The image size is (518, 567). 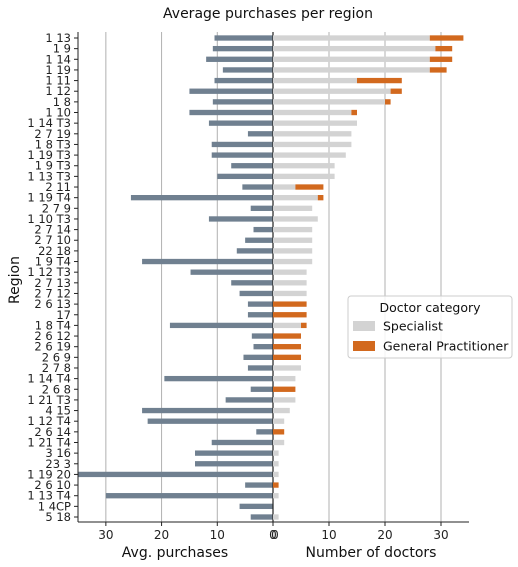 What do you see at coordinates (58, 187) in the screenshot?
I see `y-tick-label: 2 11` at bounding box center [58, 187].